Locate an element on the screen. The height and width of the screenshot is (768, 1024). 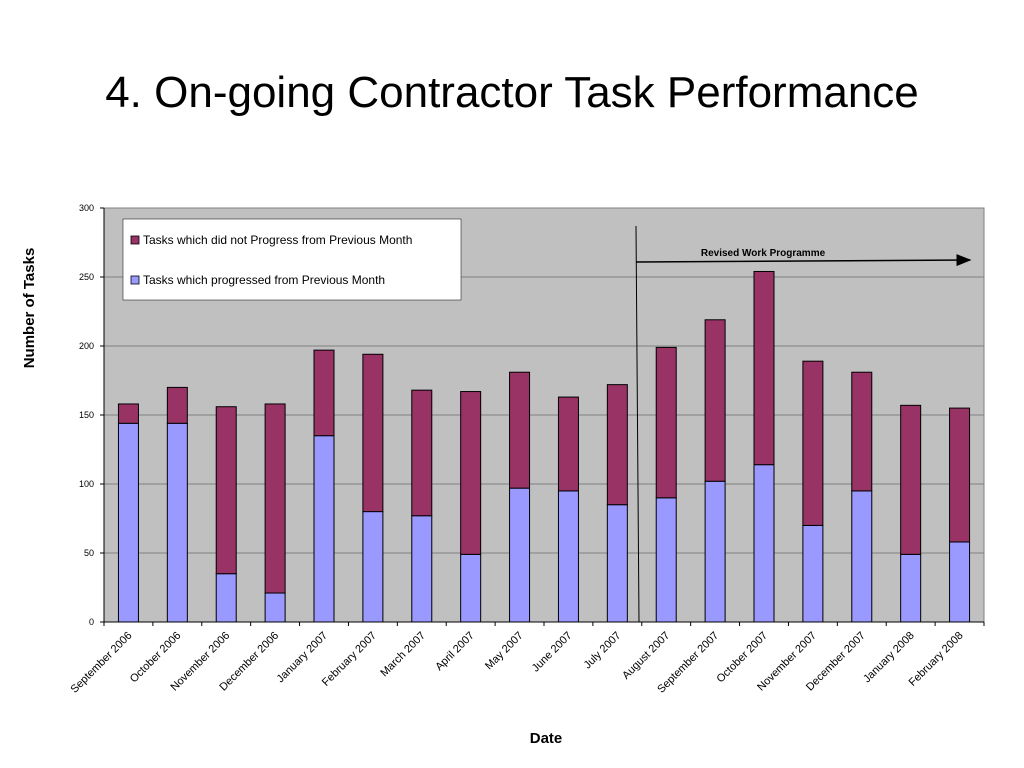
y-tick-labels: 0 50 100 150 200 250 300 is located at coordinates (91, 415).